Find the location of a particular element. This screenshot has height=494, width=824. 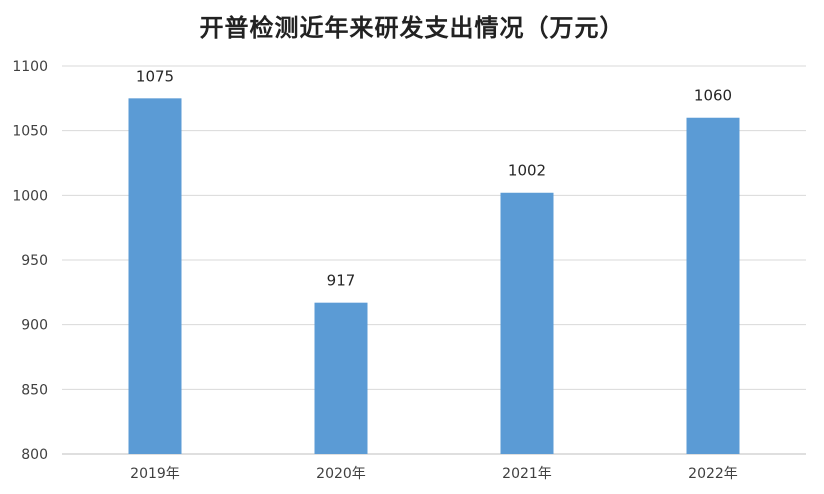

data-label: 917 is located at coordinates (341, 281).